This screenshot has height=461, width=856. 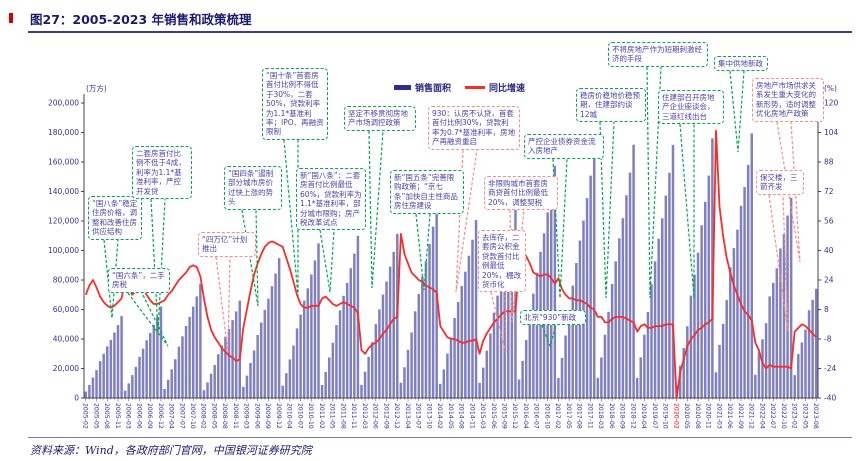 What do you see at coordinates (611, 105) in the screenshot?
I see `policy-annotation: 稳房价稳地价稳预期，住建部约谈12城` at bounding box center [611, 105].